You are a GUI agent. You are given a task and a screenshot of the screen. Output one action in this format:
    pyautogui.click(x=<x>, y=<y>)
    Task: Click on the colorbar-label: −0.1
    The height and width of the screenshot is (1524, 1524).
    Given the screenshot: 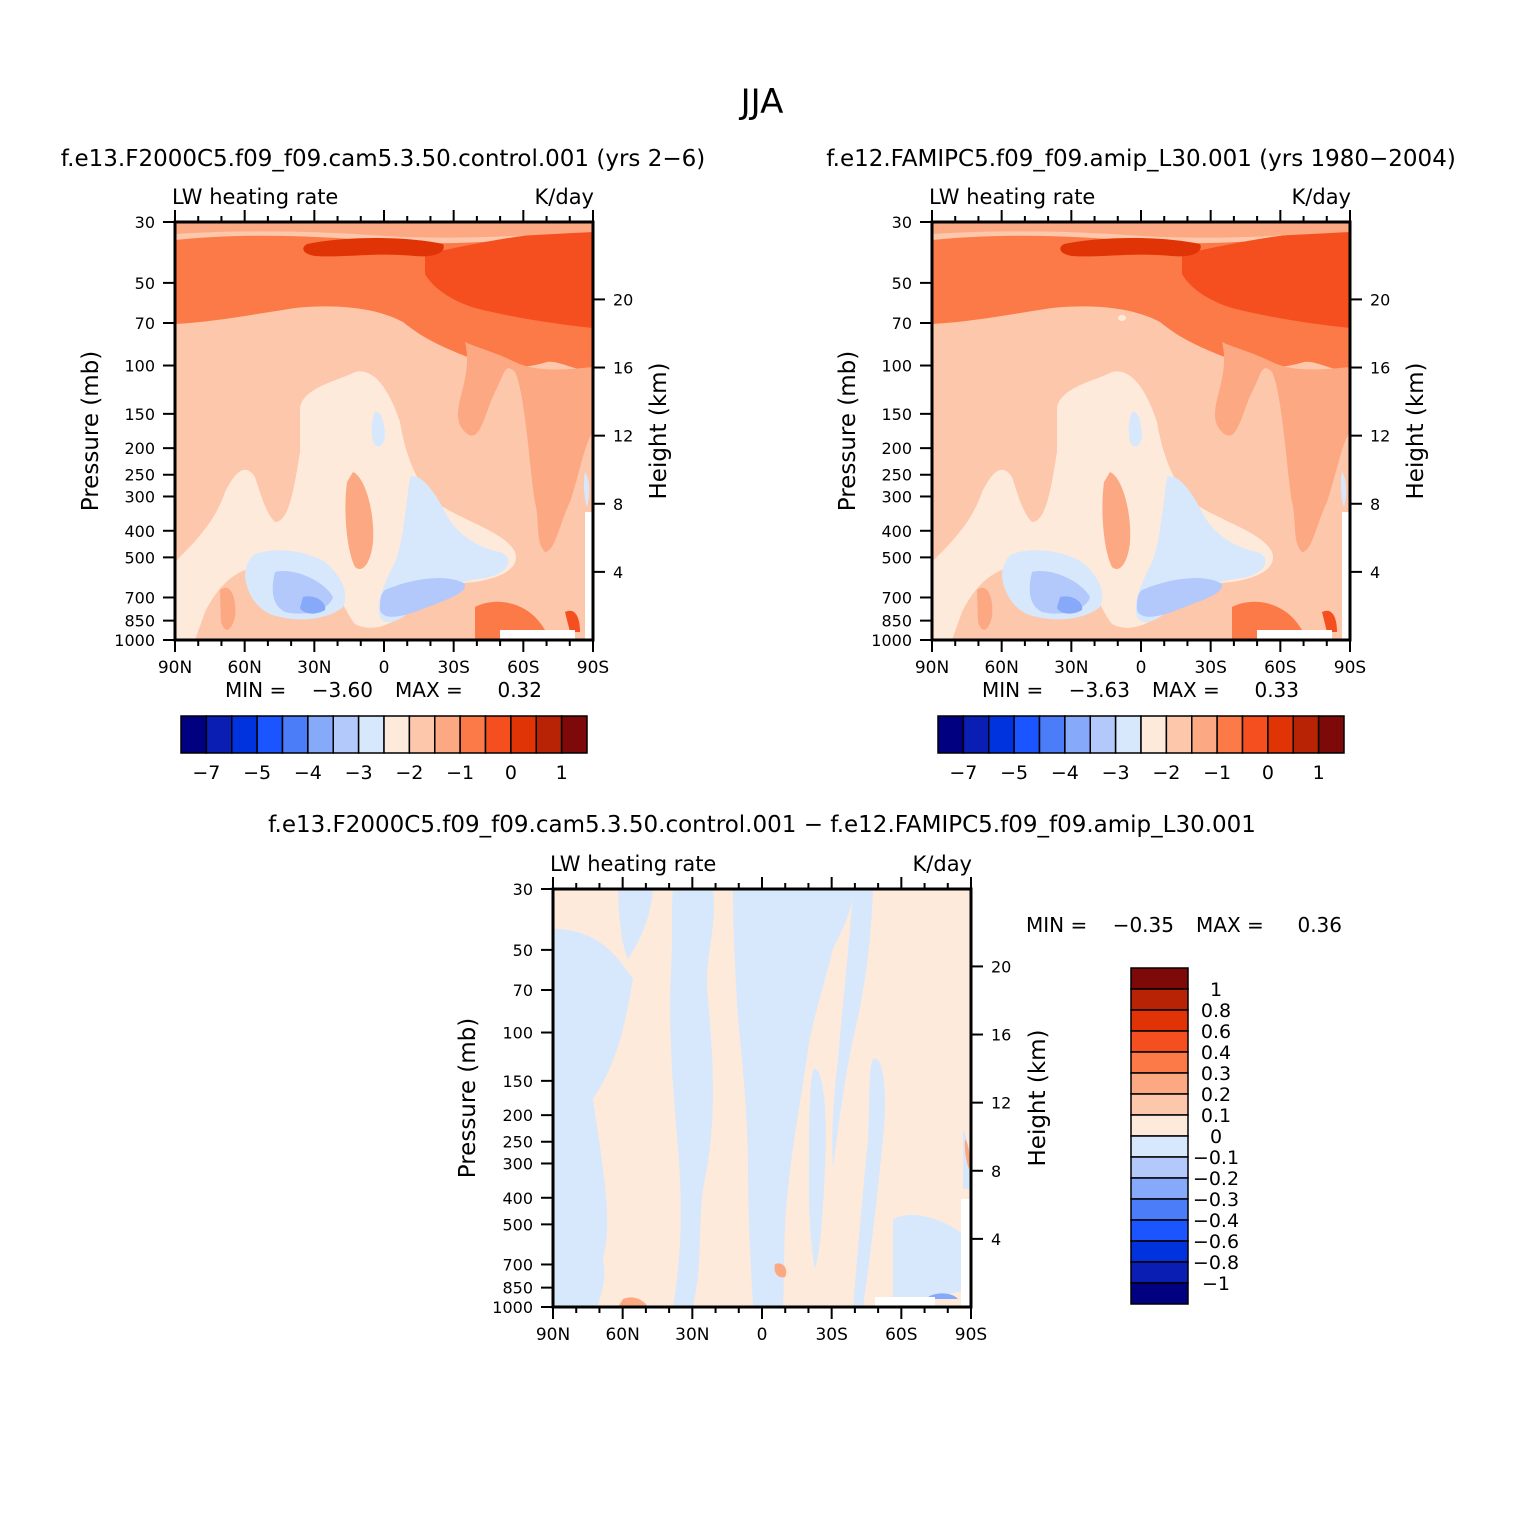 What is the action you would take?
    pyautogui.click(x=1216, y=1158)
    